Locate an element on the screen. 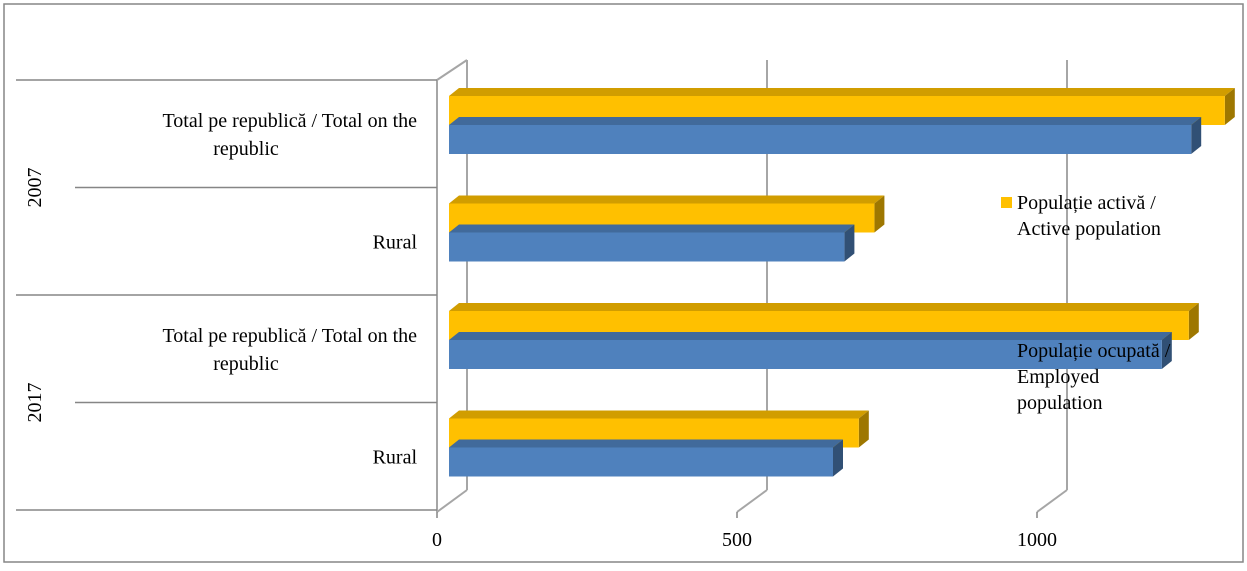 This screenshot has height=571, width=1247. legend-label: Employed is located at coordinates (1058, 377).